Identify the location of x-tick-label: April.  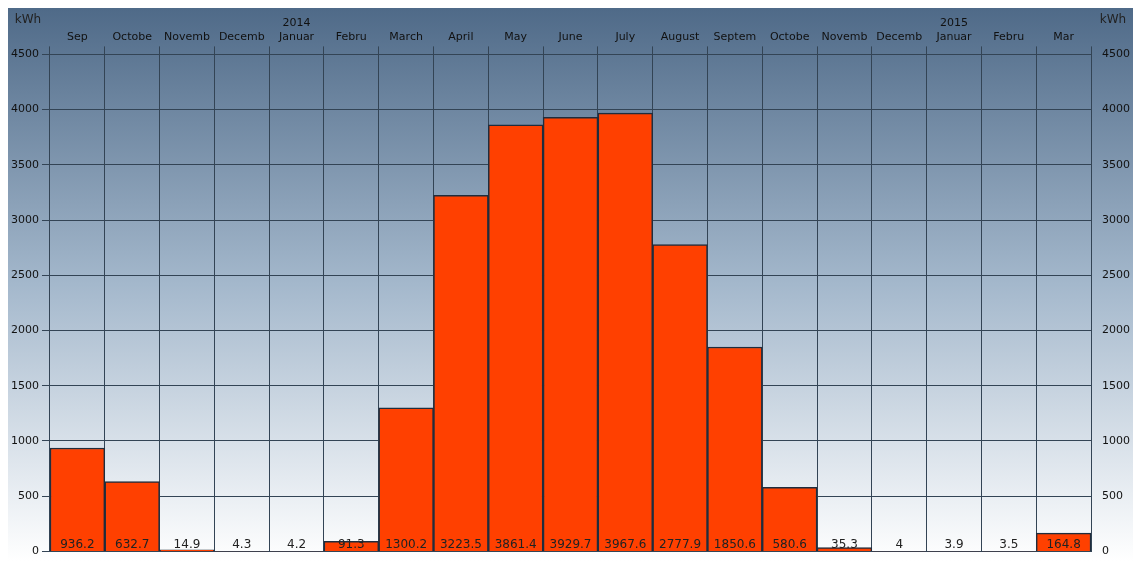
(461, 36).